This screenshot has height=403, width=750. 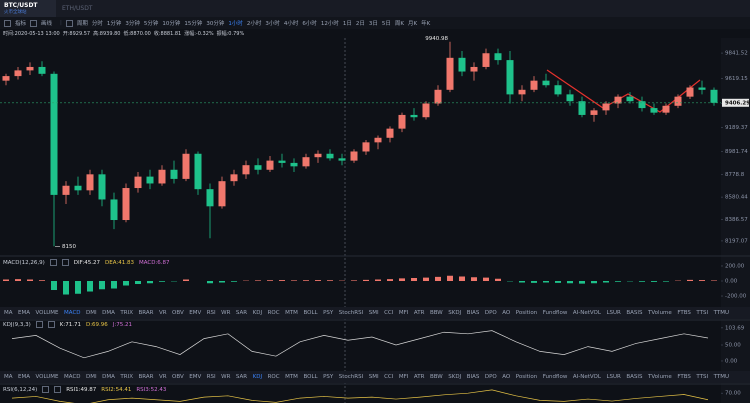 I want to click on period: 4小时, so click(x=291, y=24).